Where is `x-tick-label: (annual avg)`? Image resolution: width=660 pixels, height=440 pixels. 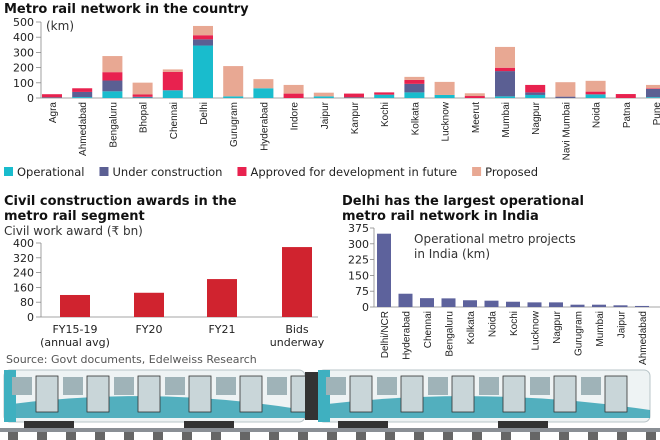 x-tick-label: (annual avg) is located at coordinates (75, 342).